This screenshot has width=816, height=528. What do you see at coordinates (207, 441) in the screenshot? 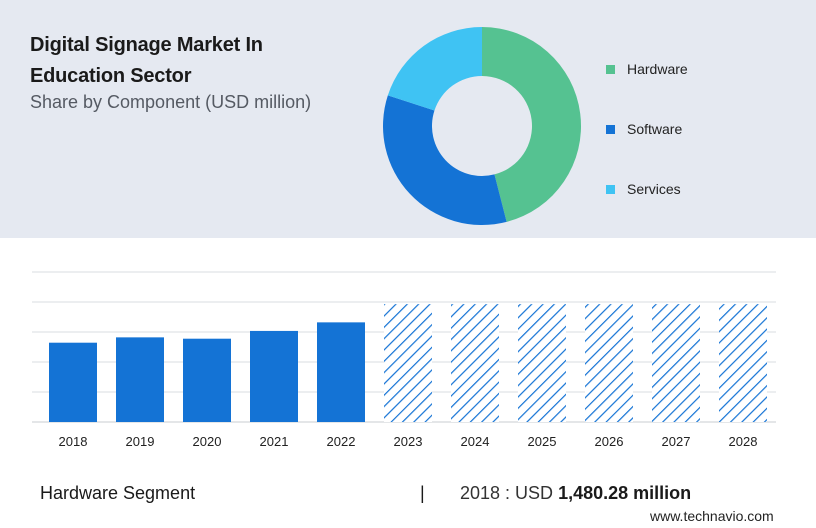
I see `x-tick-label: 2020` at bounding box center [207, 441].